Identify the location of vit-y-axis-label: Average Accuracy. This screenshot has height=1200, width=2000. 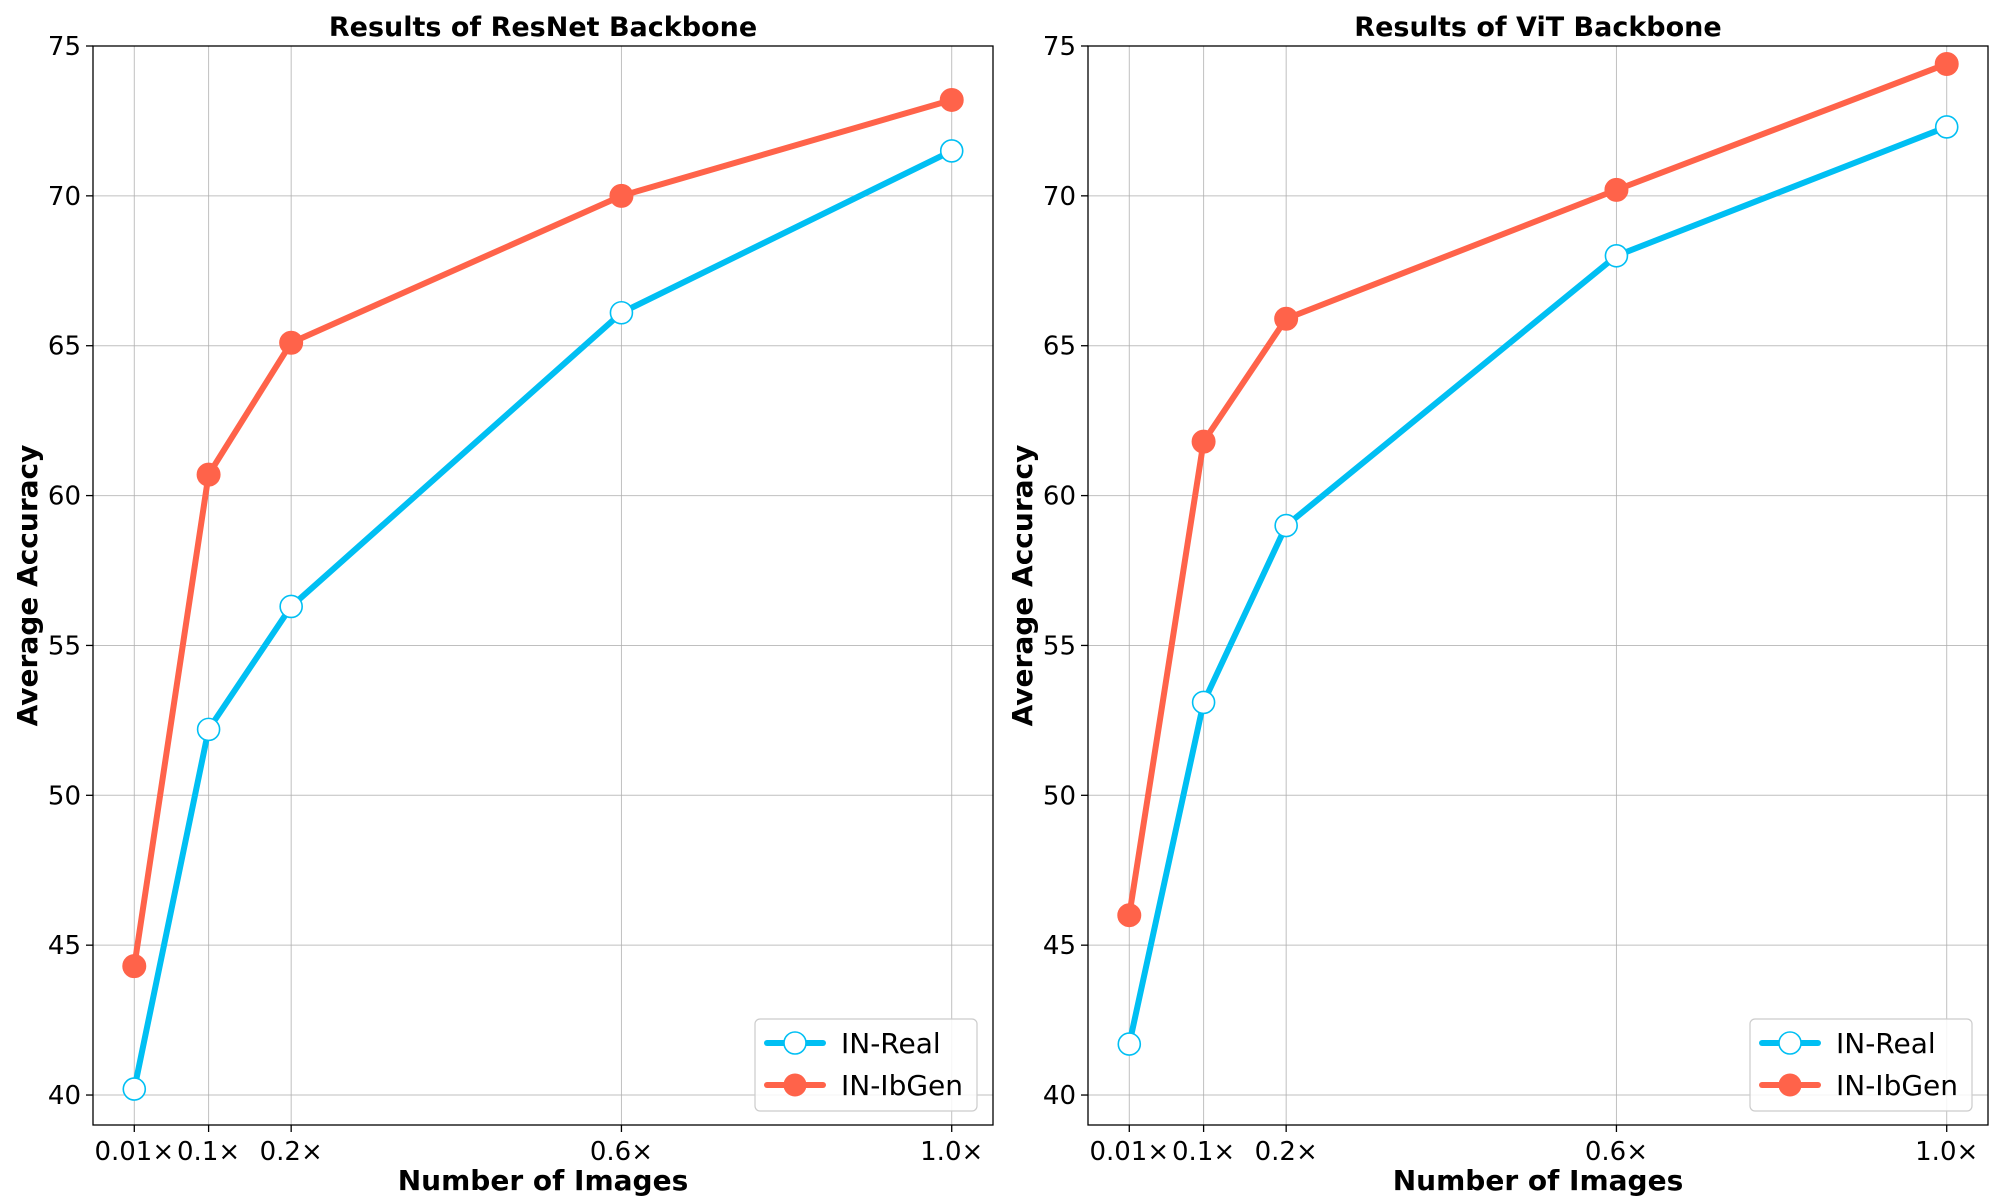
(1022, 586).